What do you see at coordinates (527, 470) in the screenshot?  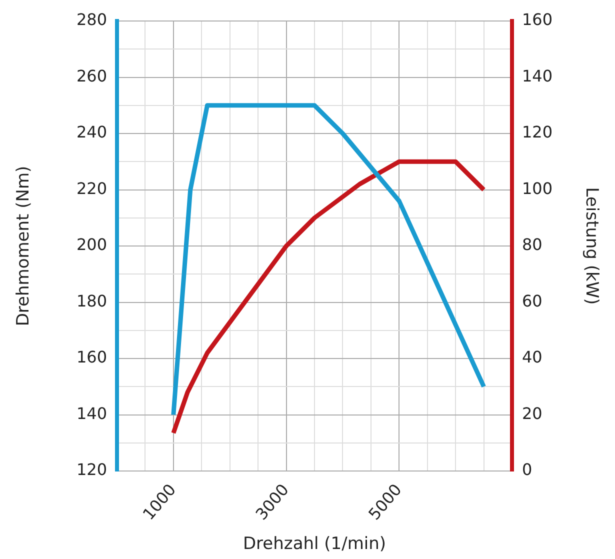 I see `y2-tick-label: 0` at bounding box center [527, 470].